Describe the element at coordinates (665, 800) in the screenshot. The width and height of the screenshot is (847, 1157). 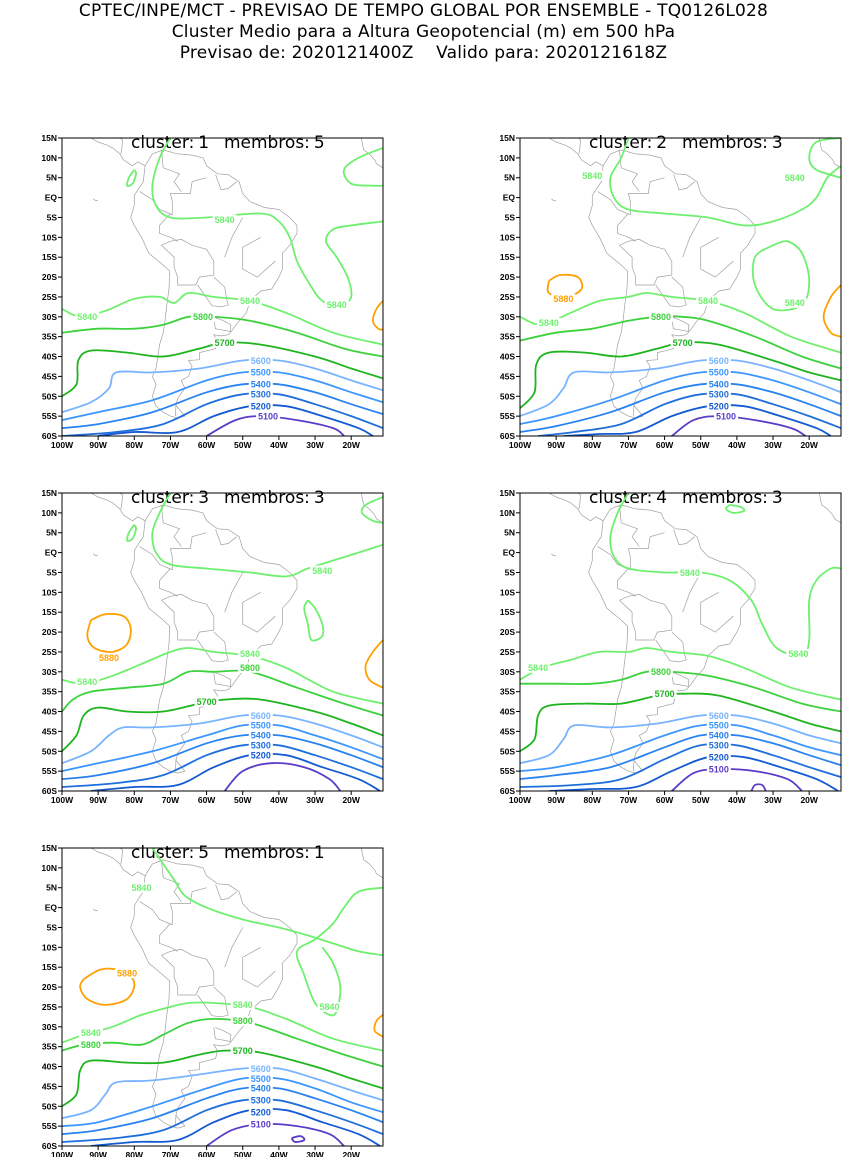
I see `lon-tick-label: 60W` at that location.